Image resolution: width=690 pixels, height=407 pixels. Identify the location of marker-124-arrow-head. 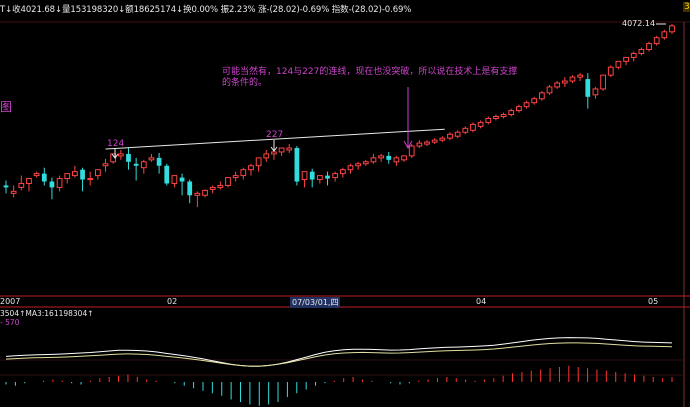
(115, 156).